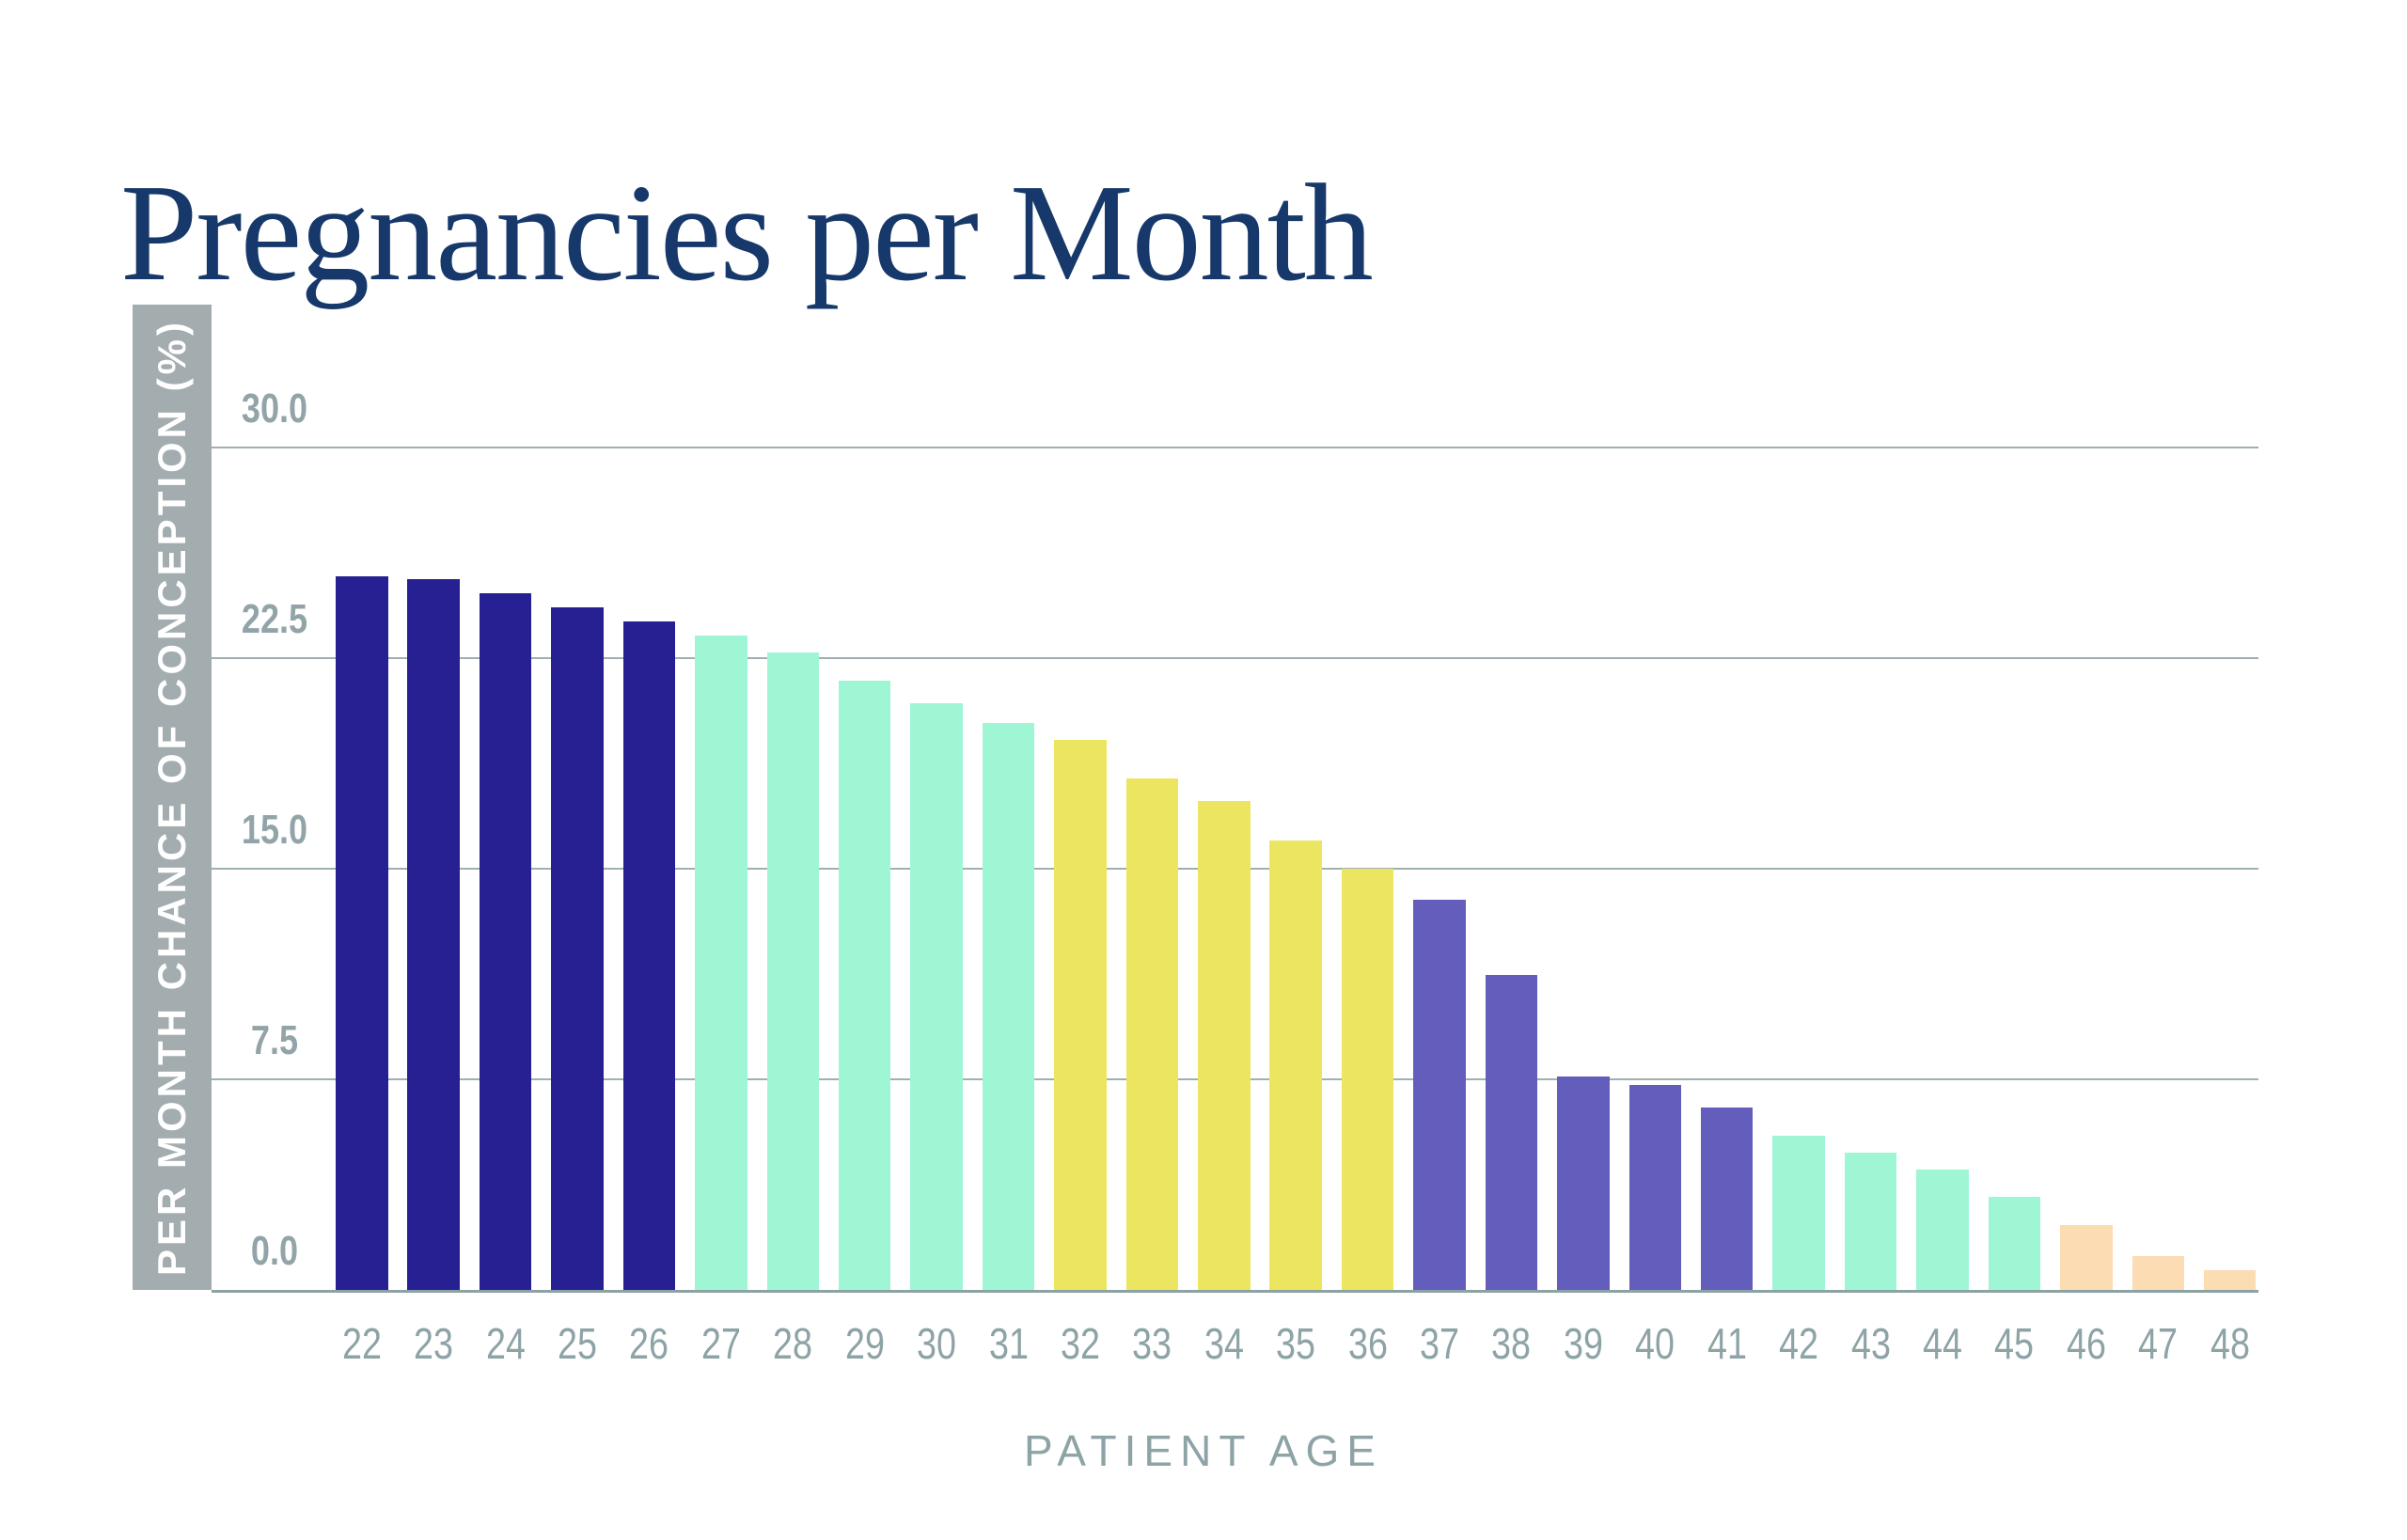 This screenshot has width=2407, height=1540. I want to click on y-axis-title: PER MONTH CHANCE OF CONCEPTION (%), so click(171, 798).